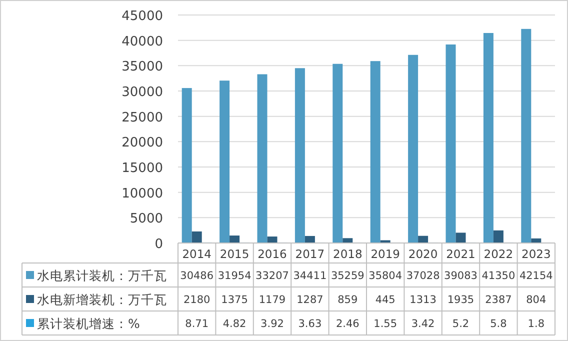 This screenshot has width=568, height=341. Describe the element at coordinates (142, 92) in the screenshot. I see `y-tick-label: 30000` at that location.